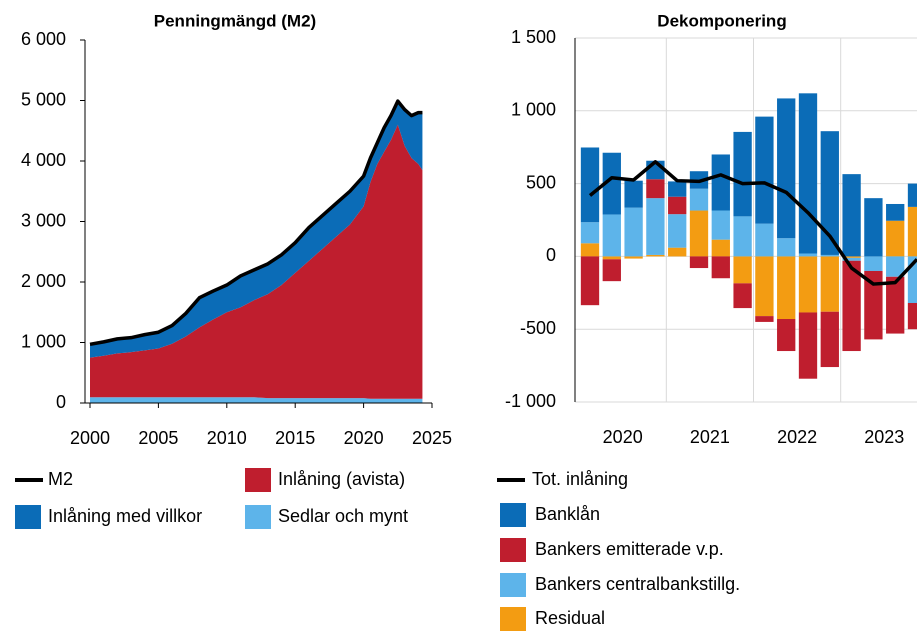  I want to click on y-tick-label: 0, so click(61, 402).